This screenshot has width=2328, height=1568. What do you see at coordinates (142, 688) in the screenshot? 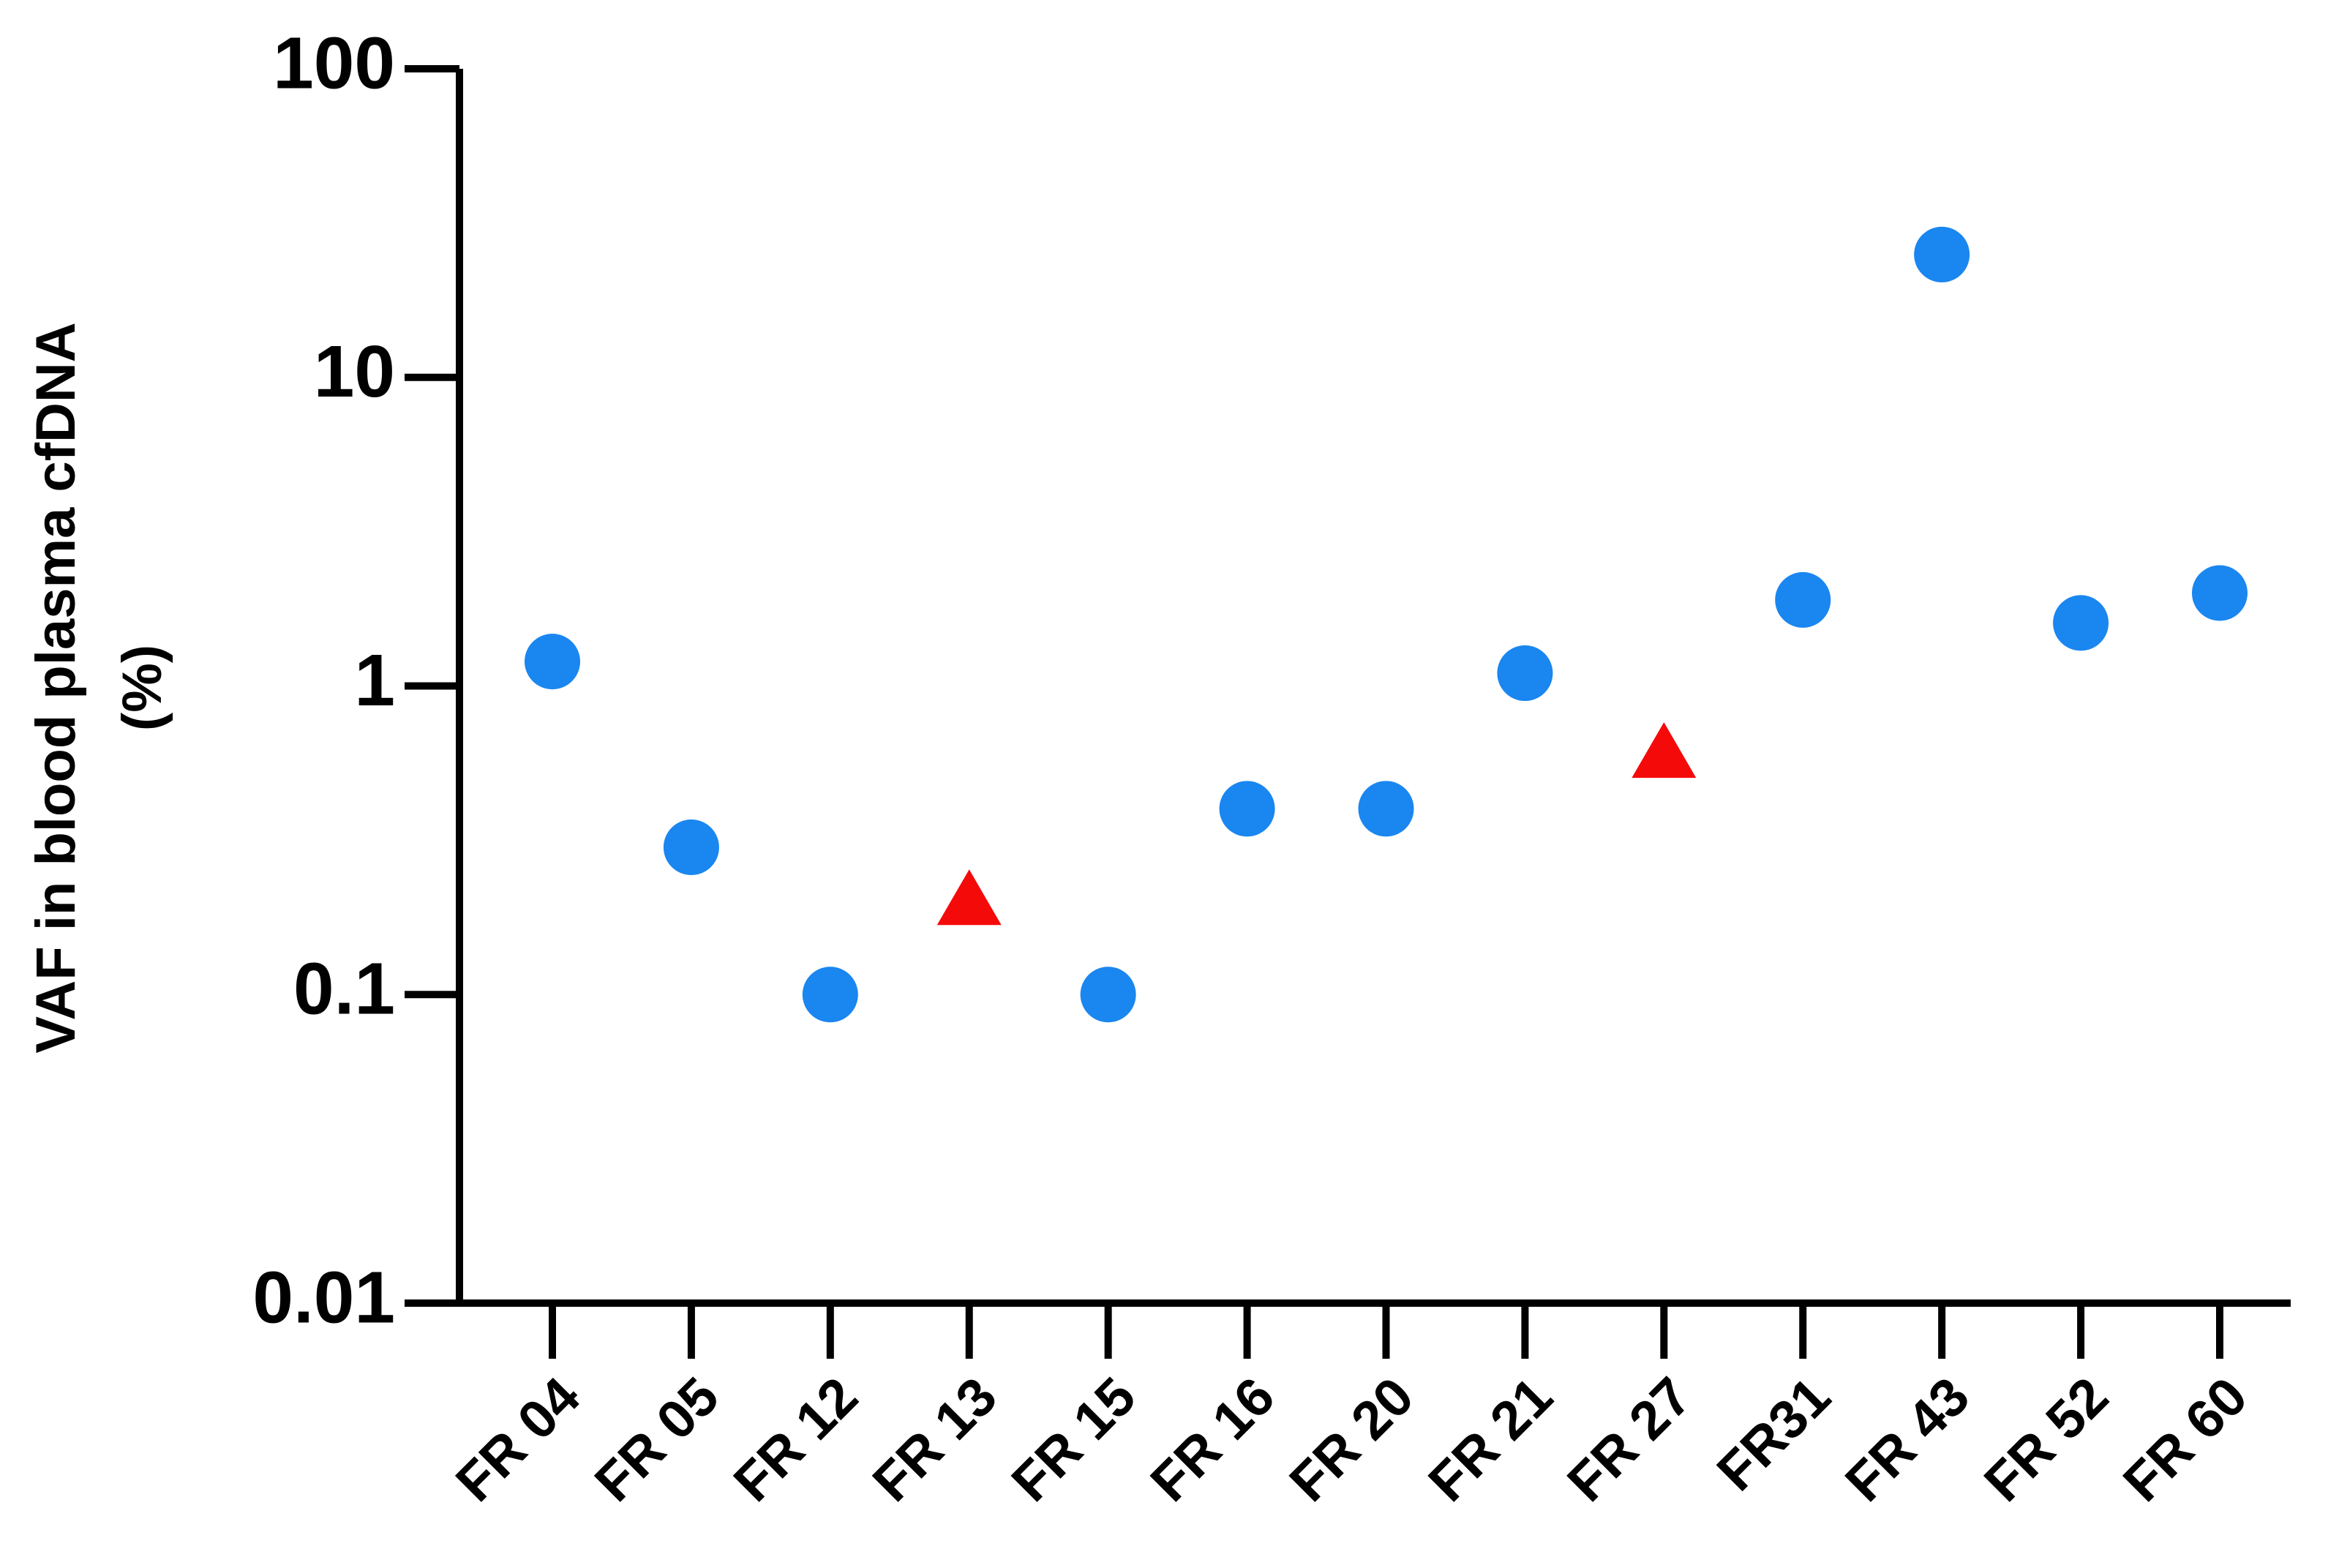
I see `y-axis-label: (%)` at bounding box center [142, 688].